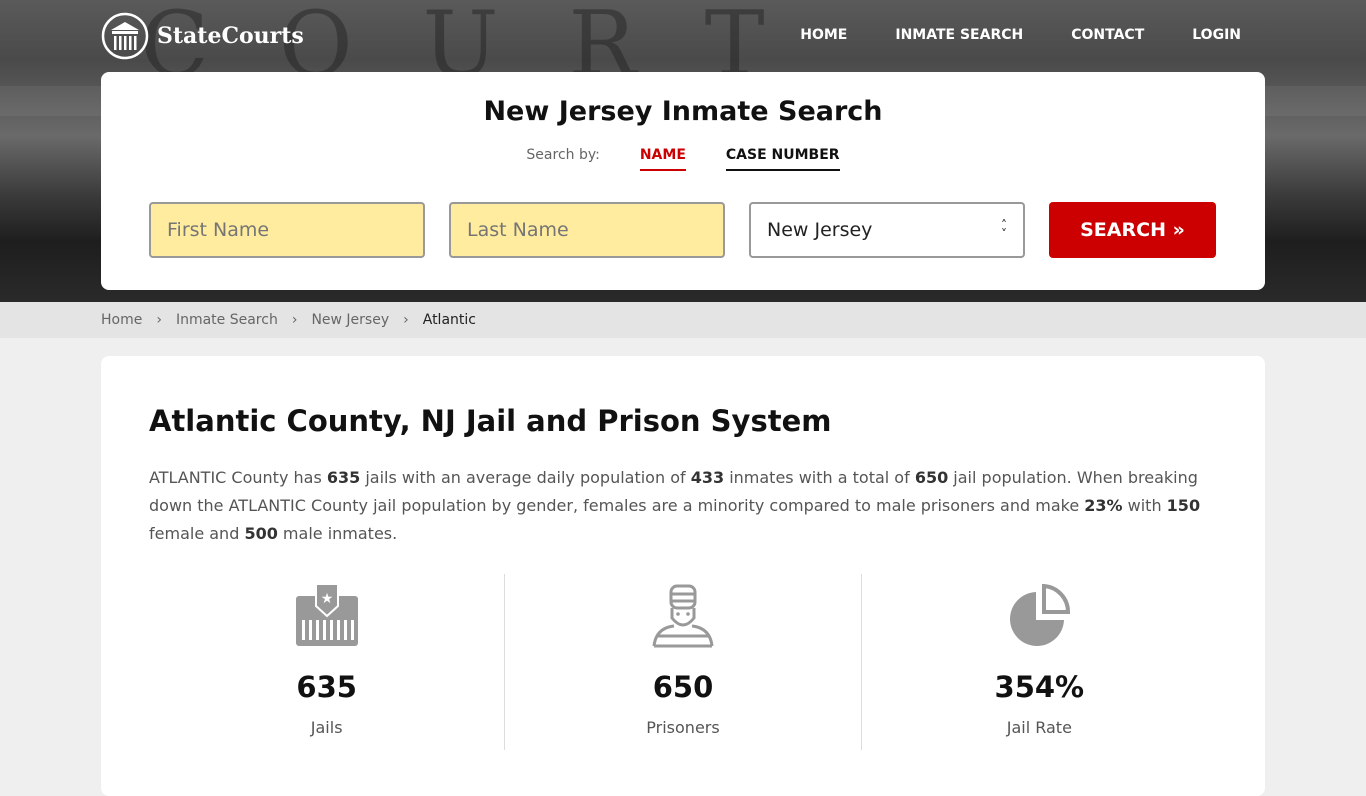 Image resolution: width=1366 pixels, height=796 pixels. What do you see at coordinates (326, 687) in the screenshot?
I see `stat-value: 635` at bounding box center [326, 687].